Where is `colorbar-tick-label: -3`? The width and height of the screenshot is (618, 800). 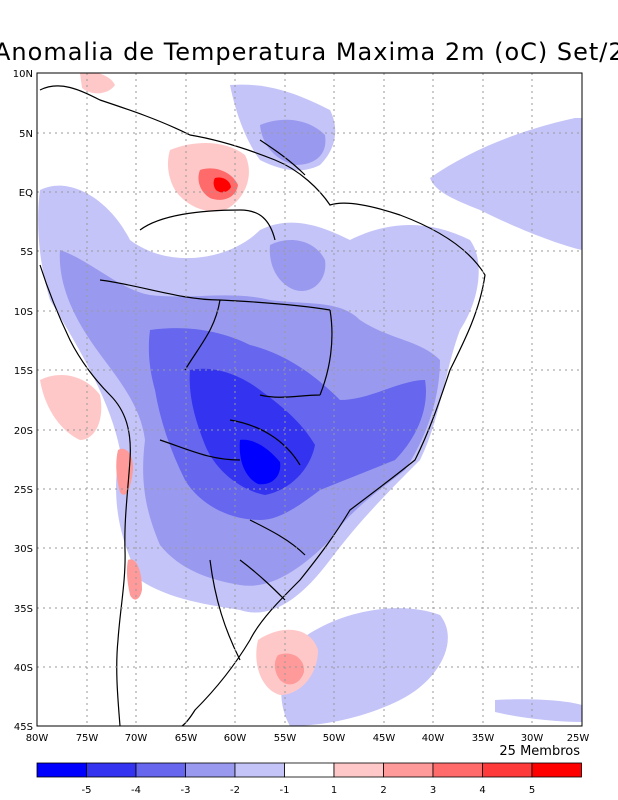
colorbar-tick-label: -3 is located at coordinates (186, 790).